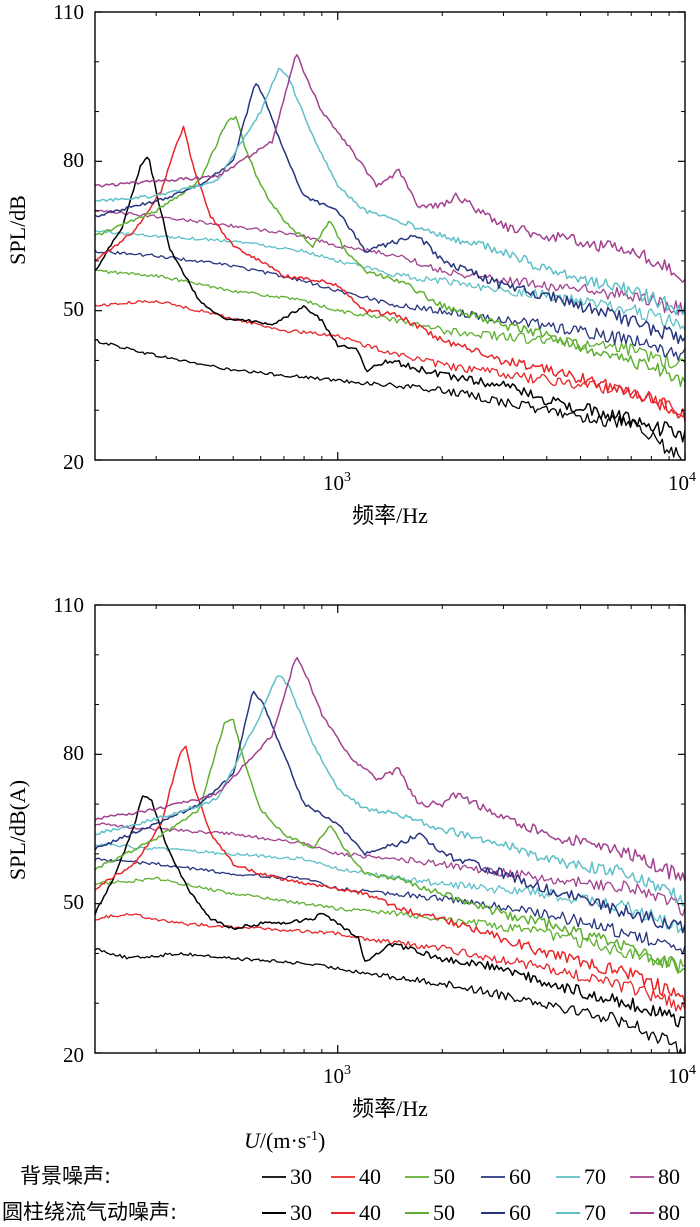 This screenshot has width=700, height=1227. I want to click on legend-value-background-80: 80, so click(669, 1176).